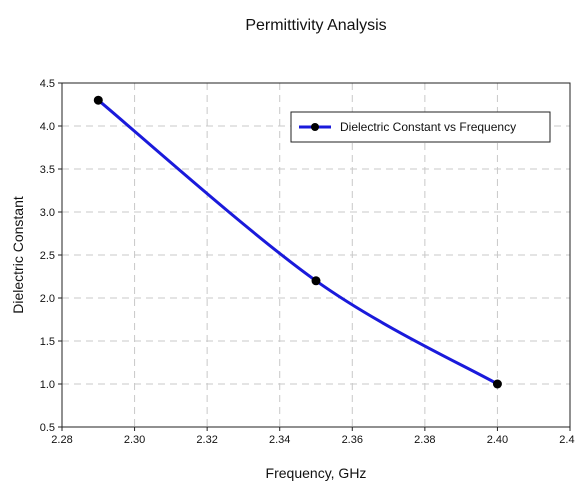  I want to click on x-tick-label: 2.36, so click(352, 440).